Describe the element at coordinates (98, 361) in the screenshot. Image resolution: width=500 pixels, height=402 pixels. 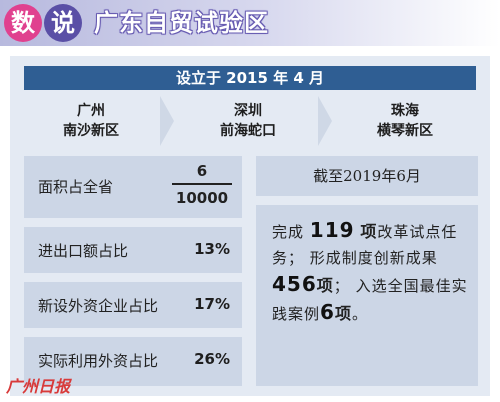
I see `stat-label: 实际利用外资占比` at that location.